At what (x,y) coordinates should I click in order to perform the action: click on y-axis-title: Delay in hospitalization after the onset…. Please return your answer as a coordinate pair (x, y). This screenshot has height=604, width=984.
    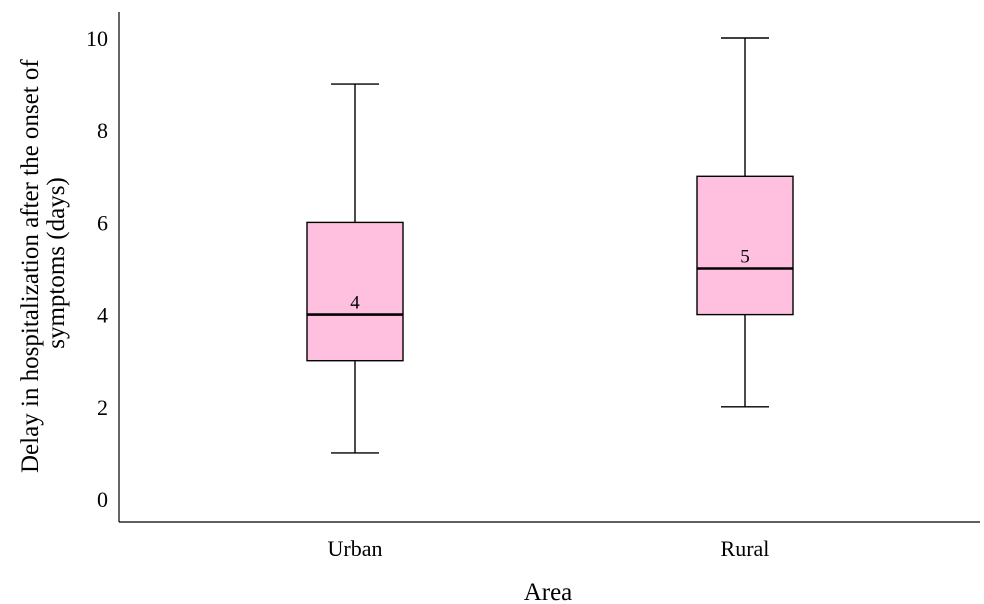
    Looking at the image, I should click on (43, 263).